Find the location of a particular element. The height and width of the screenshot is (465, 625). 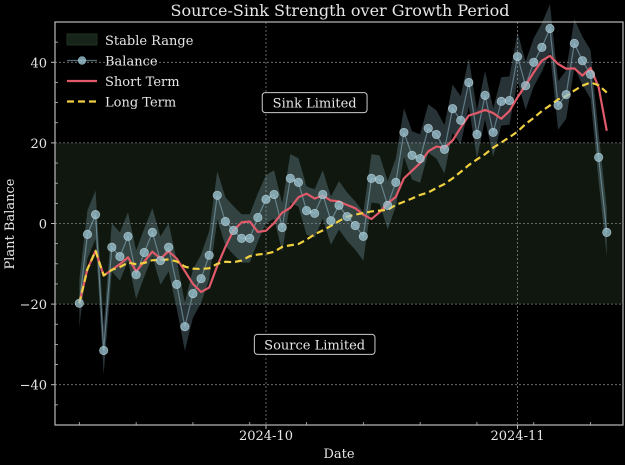

legend-label: Short Term is located at coordinates (142, 82).